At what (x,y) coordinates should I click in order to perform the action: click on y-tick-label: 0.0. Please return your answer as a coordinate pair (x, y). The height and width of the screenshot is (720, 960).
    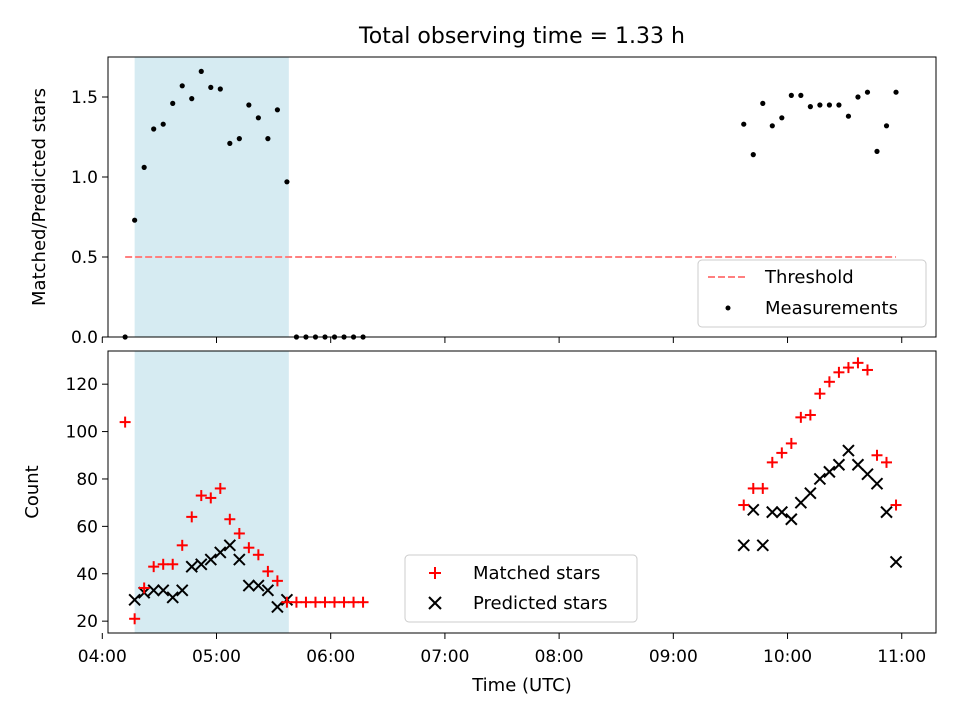
    Looking at the image, I should click on (84, 338).